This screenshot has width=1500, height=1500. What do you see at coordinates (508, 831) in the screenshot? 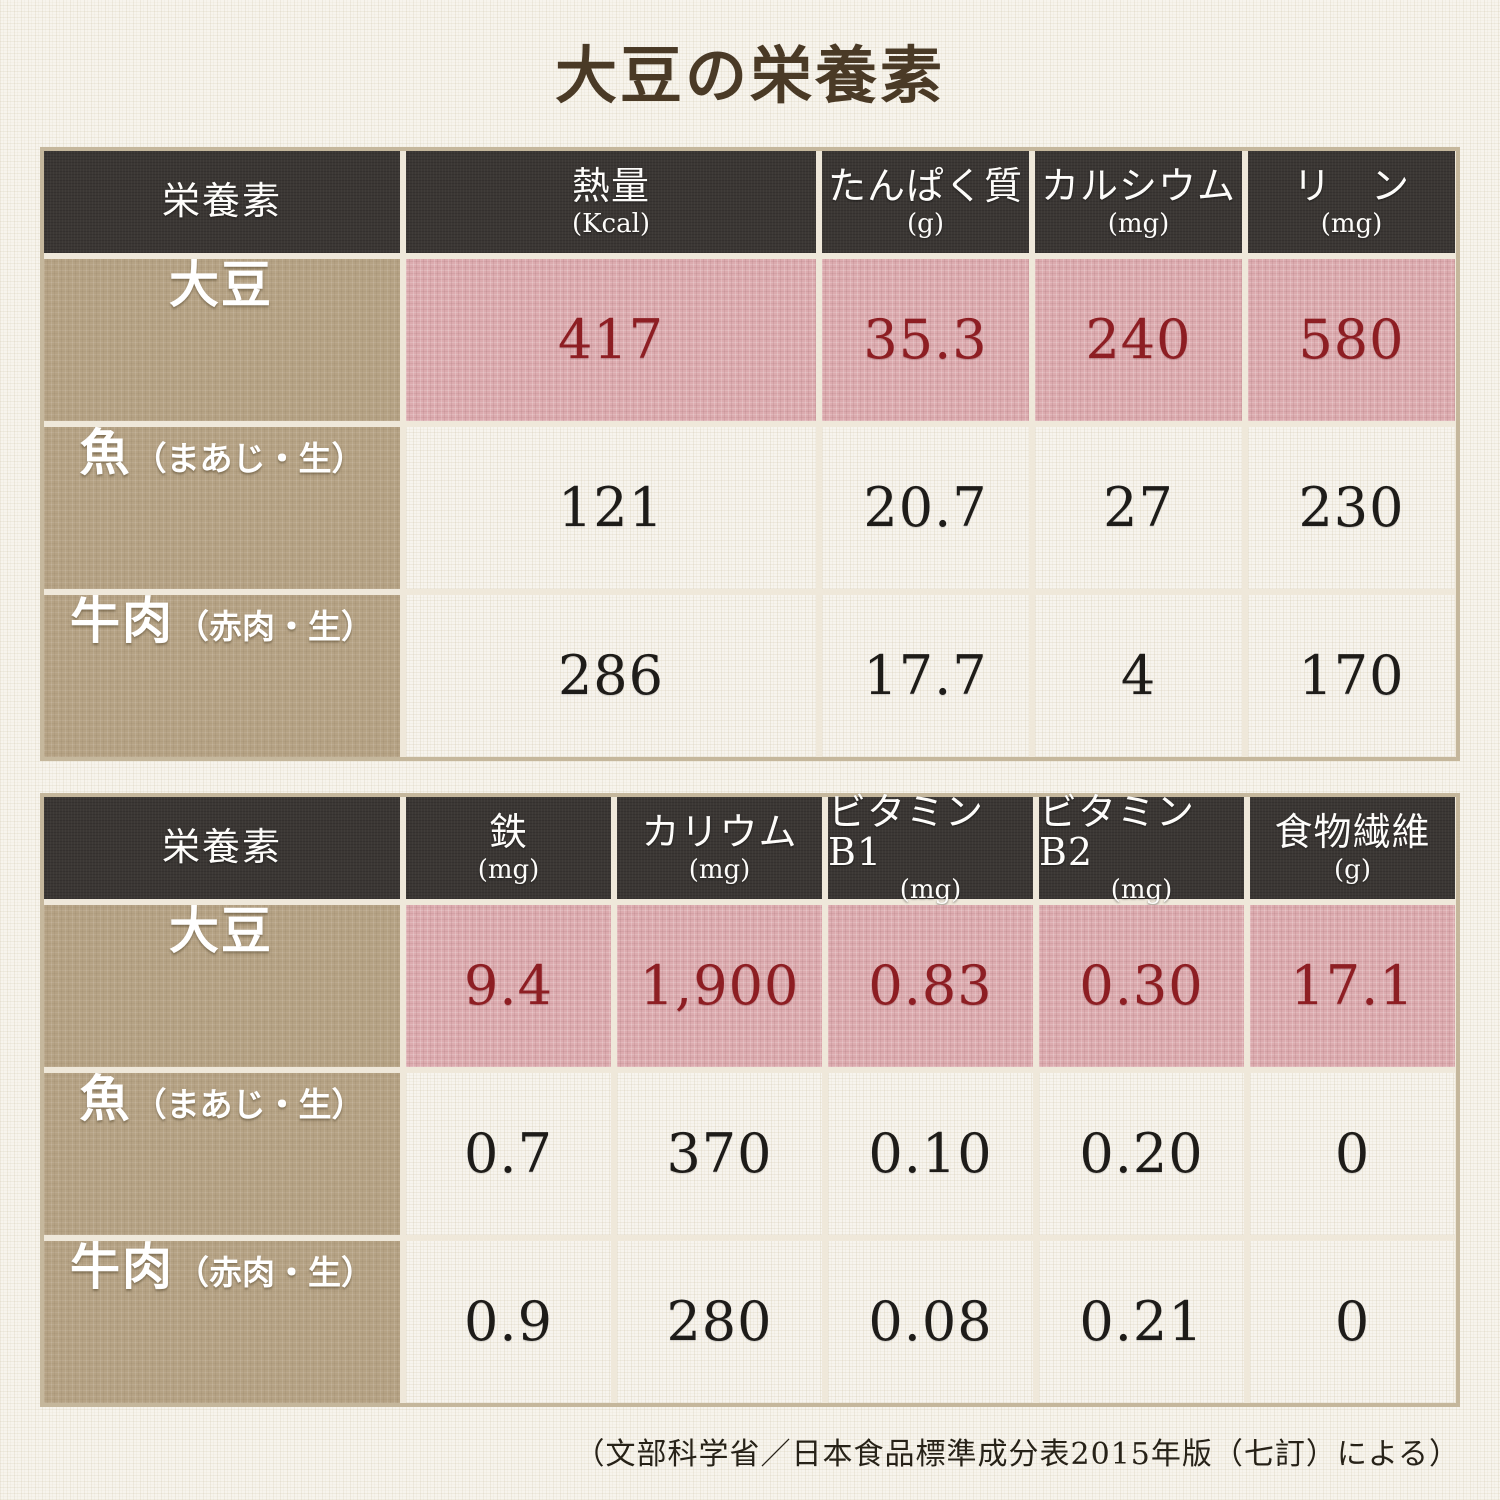
I see `column-name: 鉄` at bounding box center [508, 831].